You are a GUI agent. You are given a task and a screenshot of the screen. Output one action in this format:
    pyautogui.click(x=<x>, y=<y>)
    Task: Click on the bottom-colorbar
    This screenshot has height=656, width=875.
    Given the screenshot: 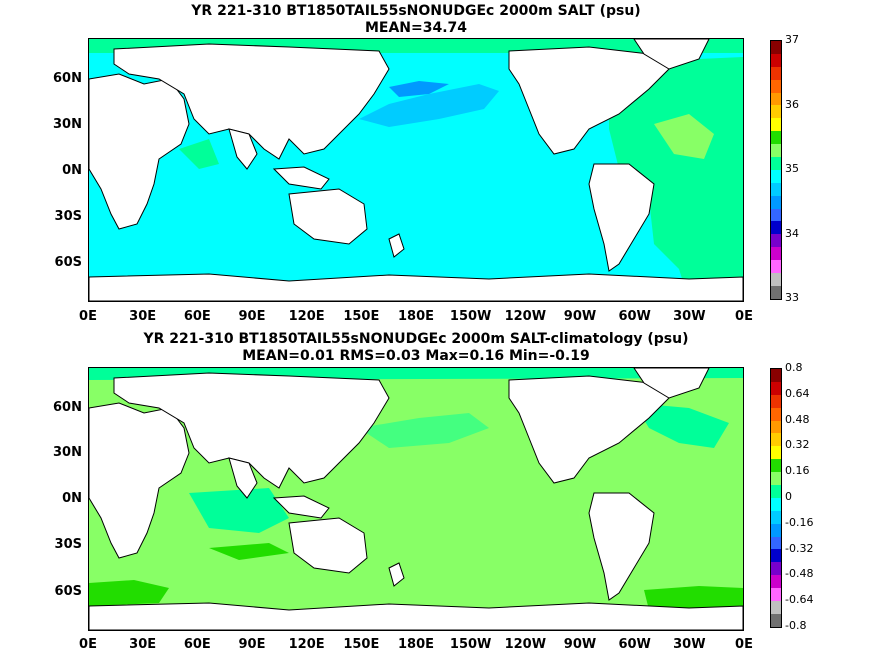 What is the action you would take?
    pyautogui.click(x=776, y=498)
    